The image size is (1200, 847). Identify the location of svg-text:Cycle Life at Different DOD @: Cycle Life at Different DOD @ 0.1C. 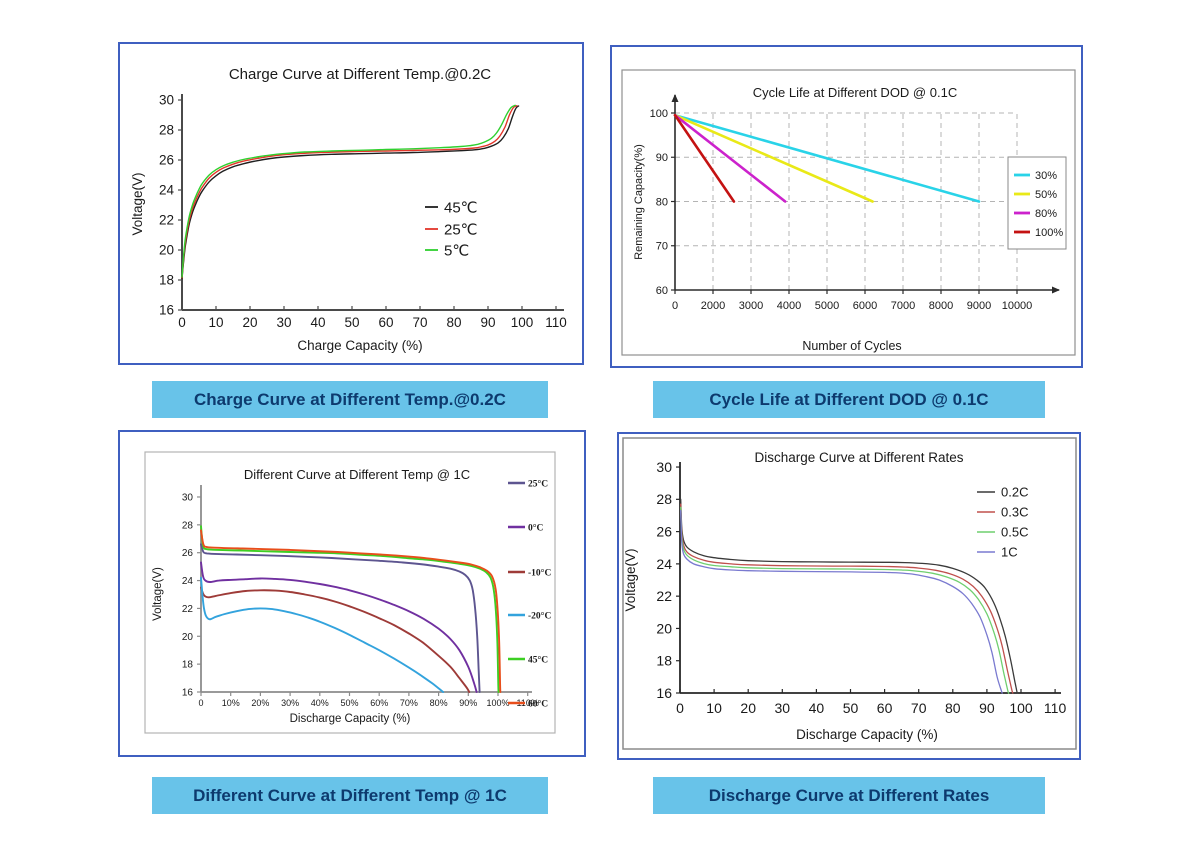
(855, 92).